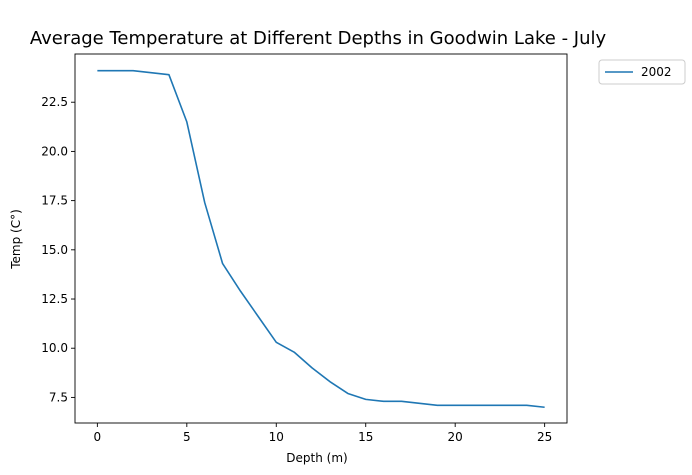  Describe the element at coordinates (455, 437) in the screenshot. I see `x-tick-label: 20` at that location.